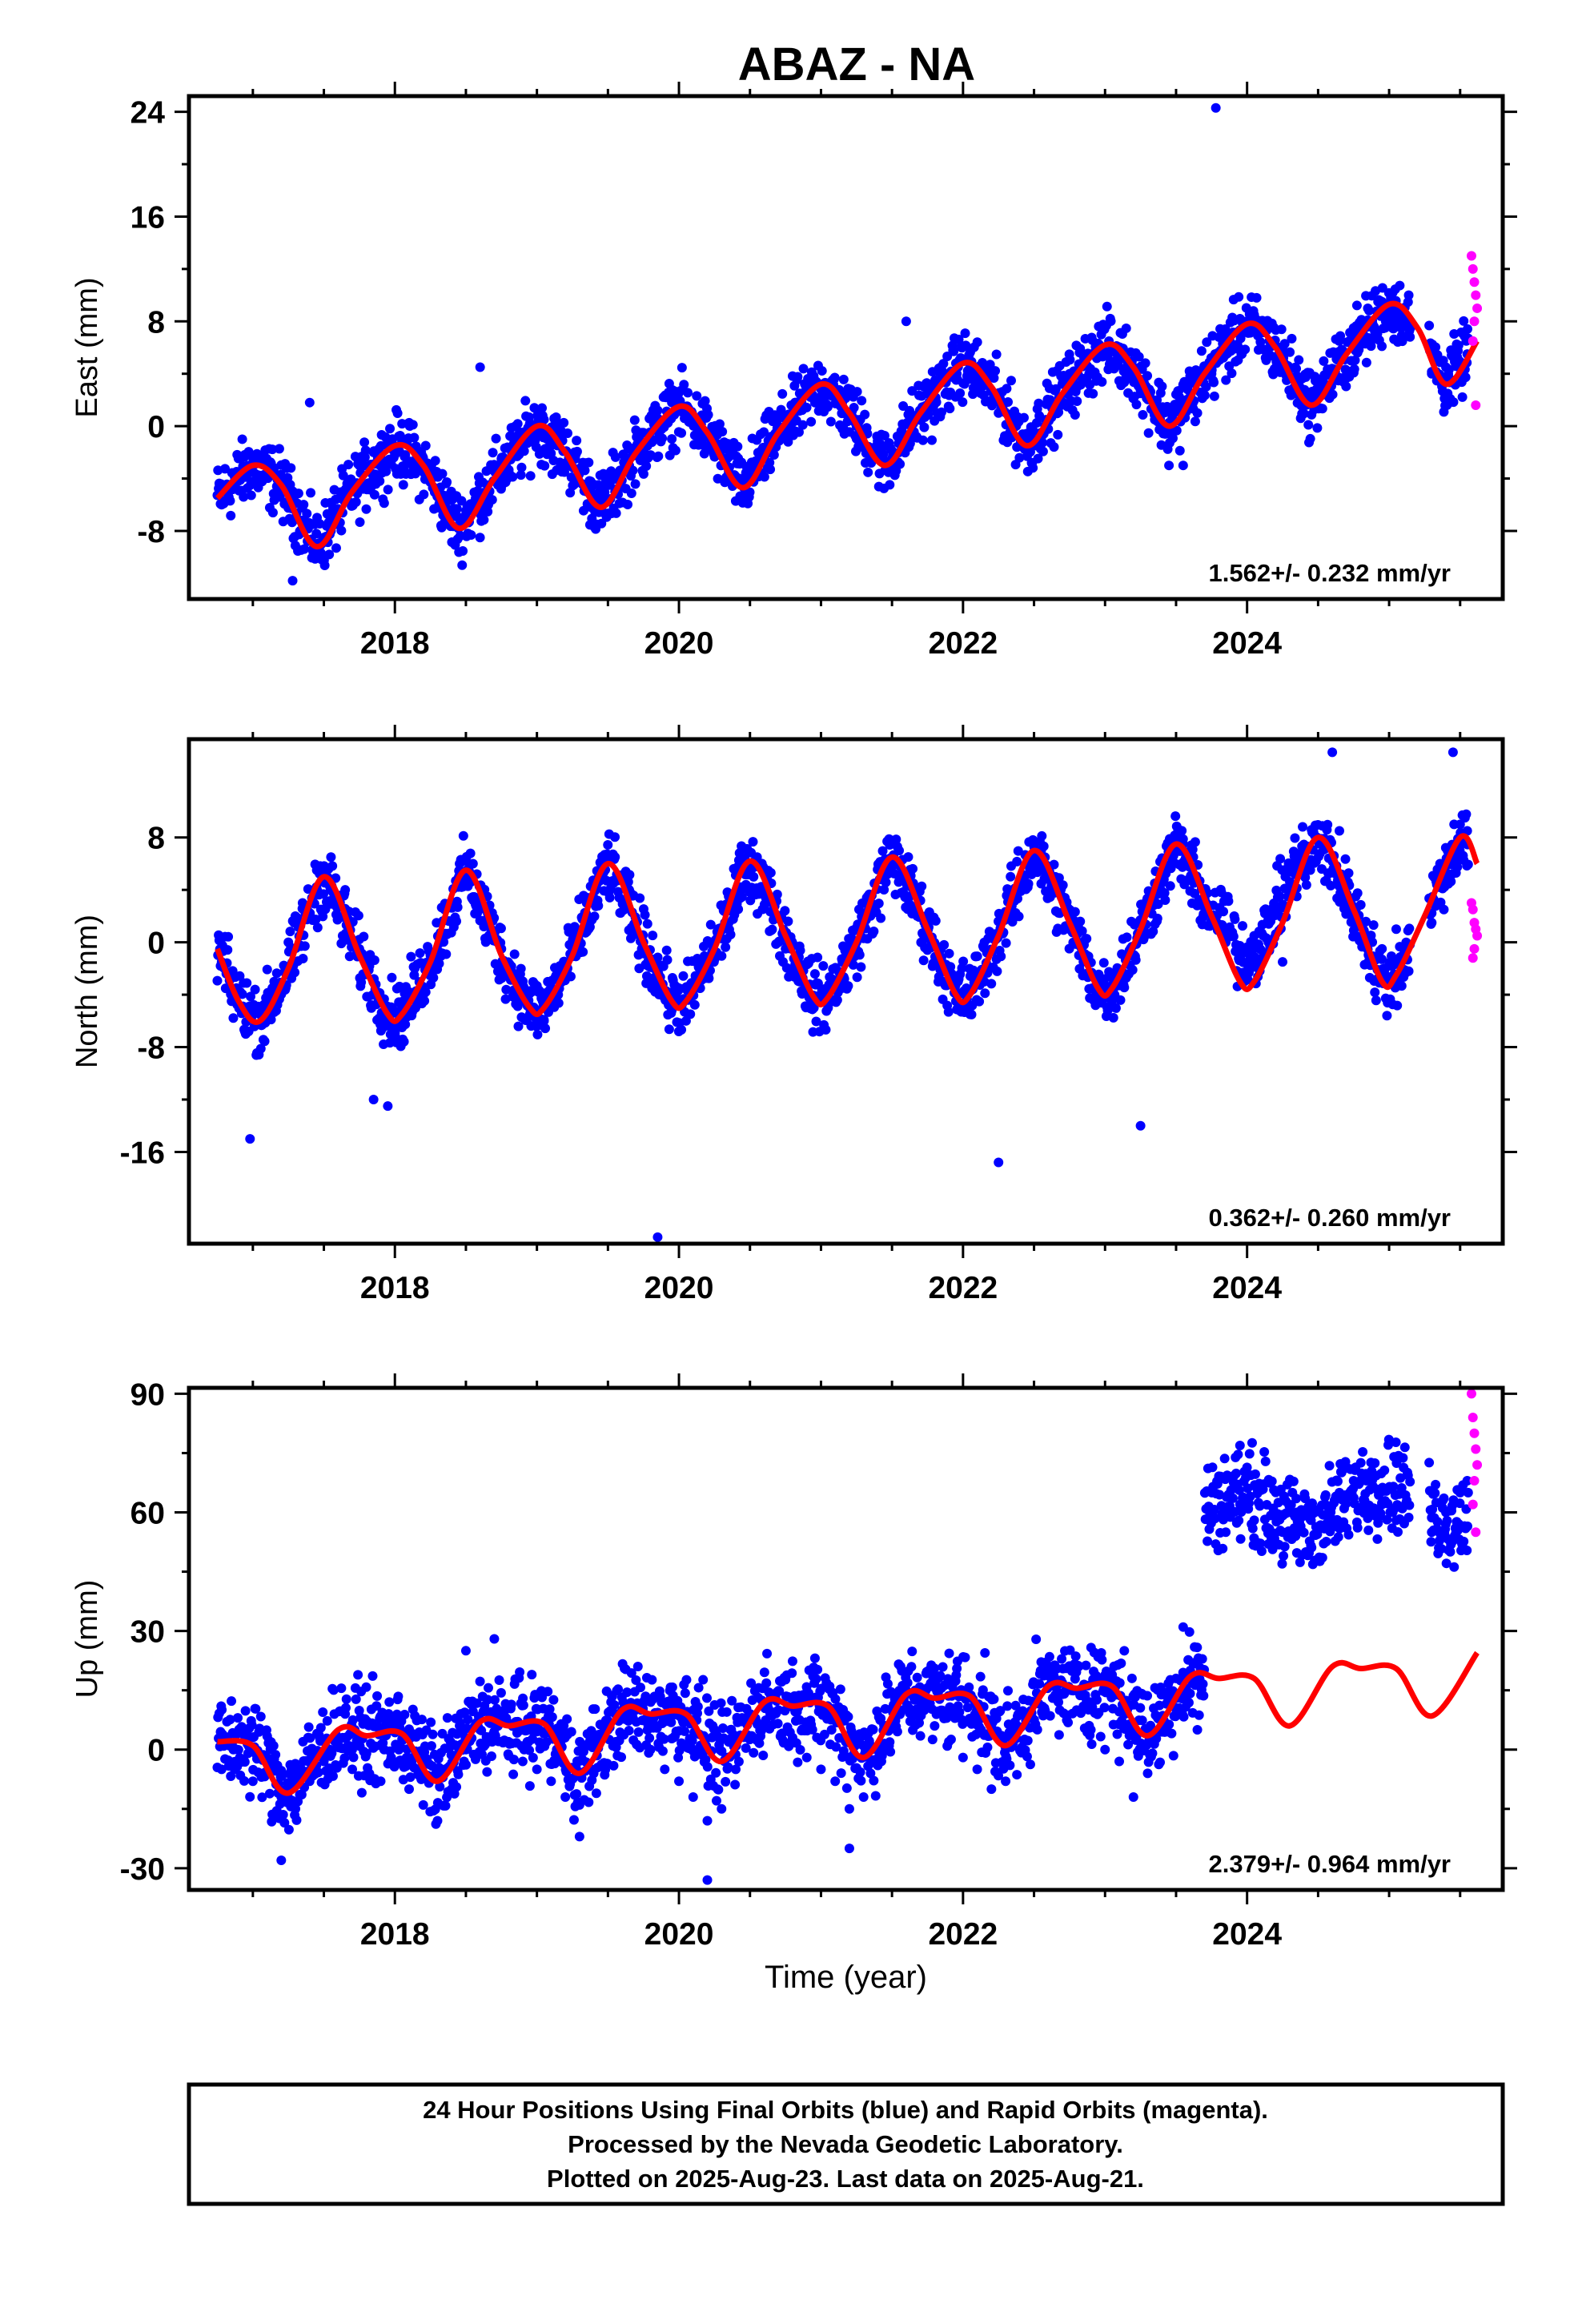  What do you see at coordinates (1247, 644) in the screenshot?
I see `x-tick-label: 2024` at bounding box center [1247, 644].